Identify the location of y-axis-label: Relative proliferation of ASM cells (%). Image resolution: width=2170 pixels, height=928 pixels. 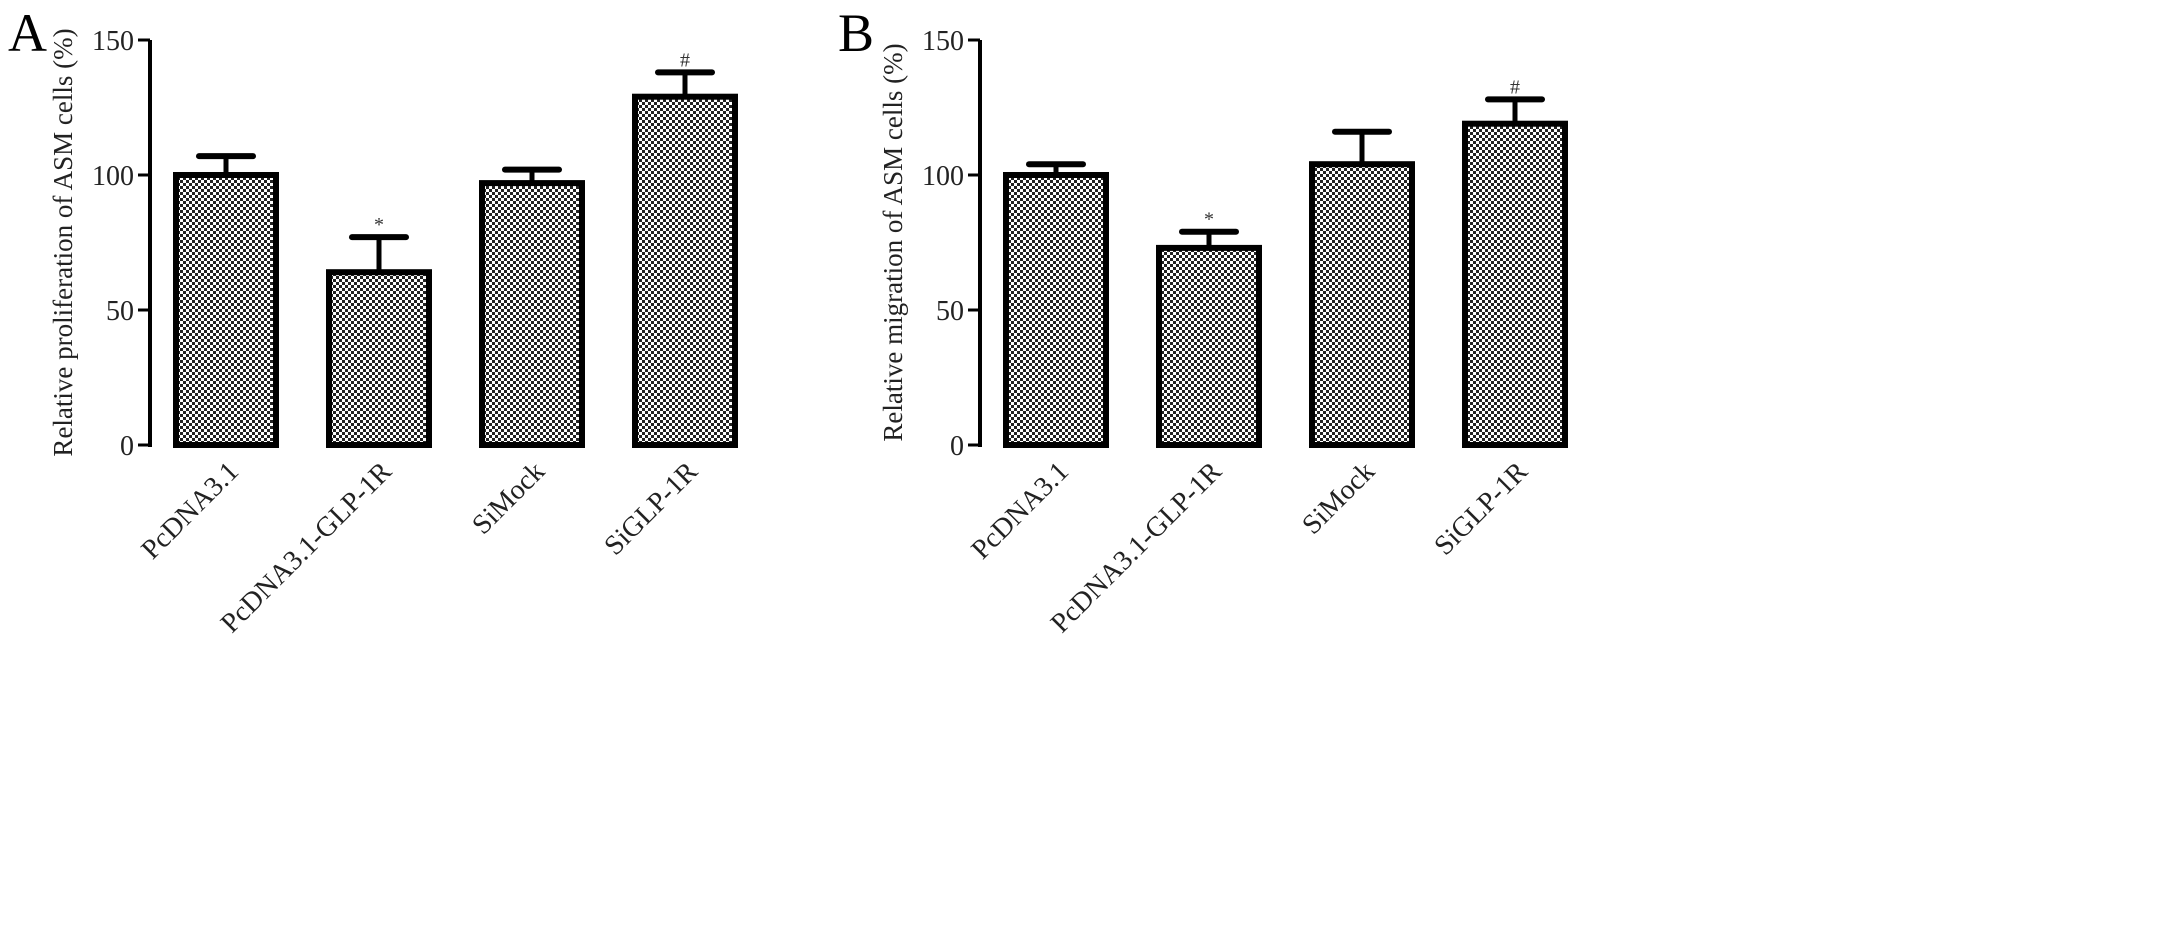
(63, 242).